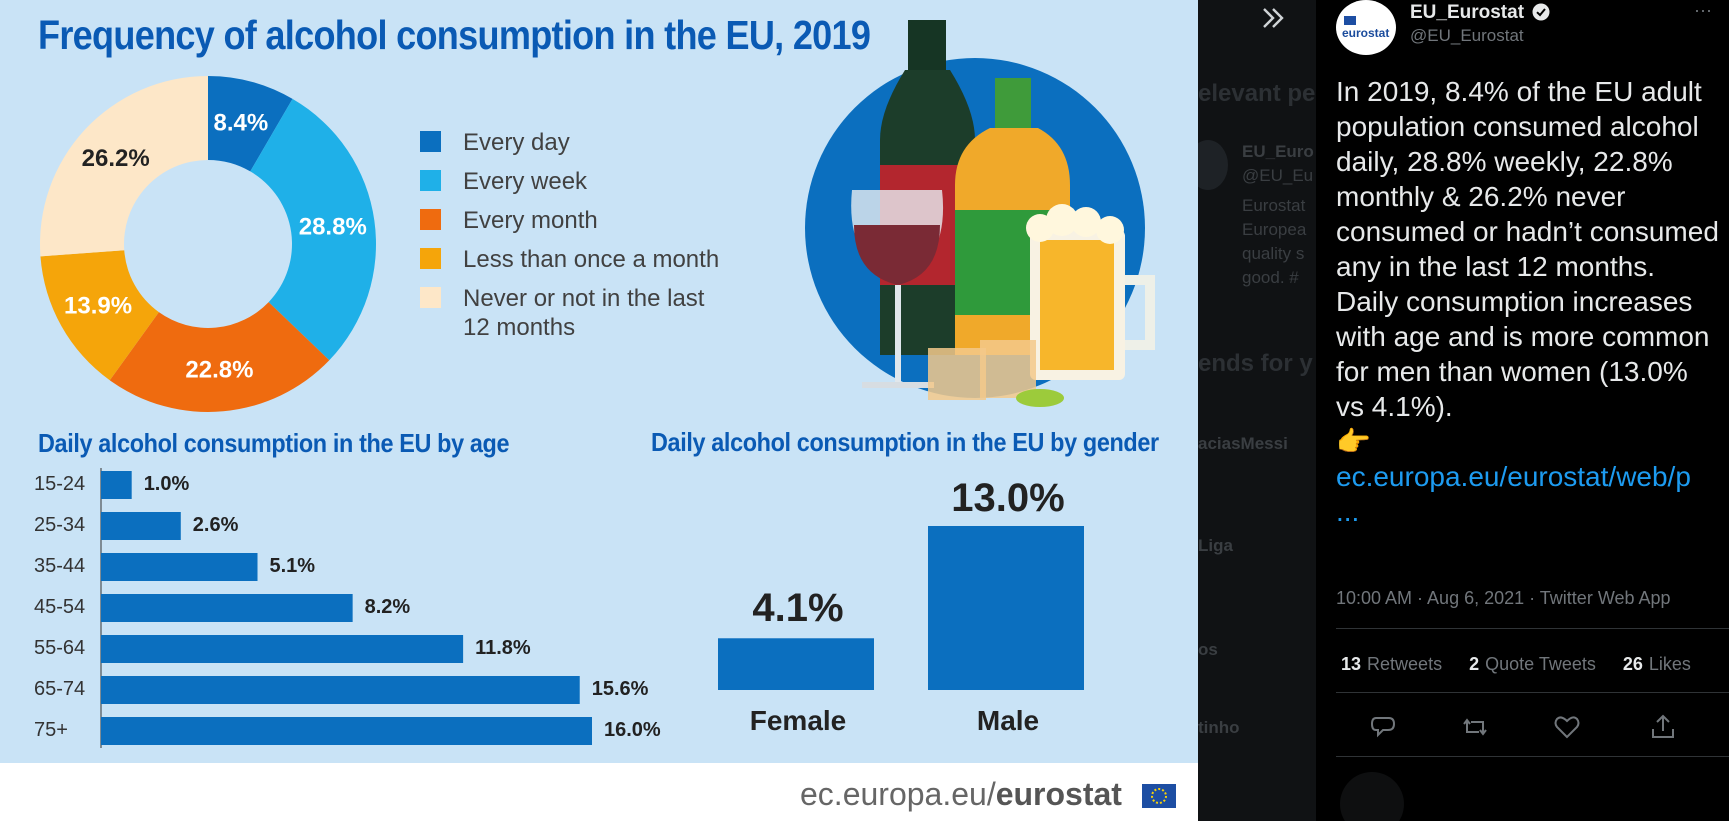 Image resolution: width=1729 pixels, height=821 pixels. What do you see at coordinates (166, 484) in the screenshot?
I see `age-value-label: 1.0%` at bounding box center [166, 484].